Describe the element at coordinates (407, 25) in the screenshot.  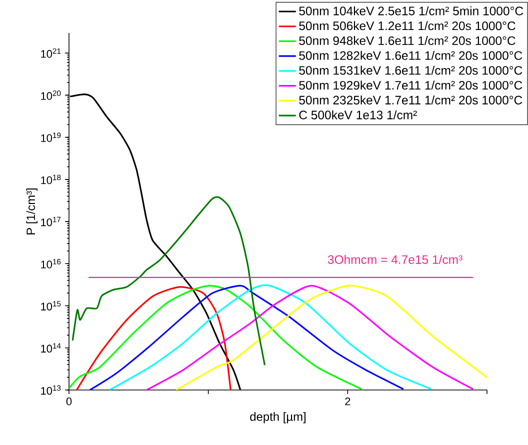
I see `legend-label: 50nm 506keV 1.2e11 1/cm² 20s 1000°C` at that location.